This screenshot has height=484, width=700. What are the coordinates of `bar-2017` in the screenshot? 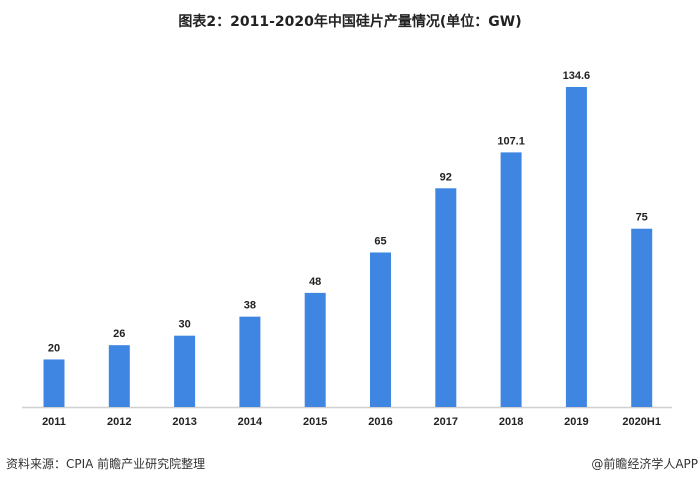 It's located at (446, 297).